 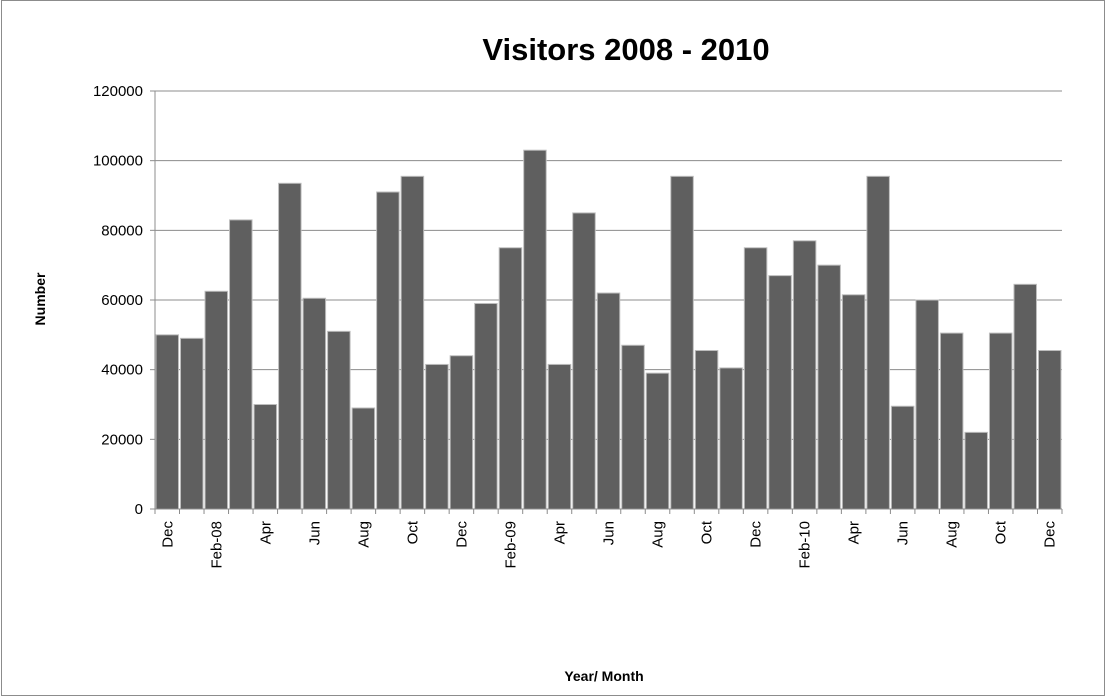 I want to click on y-tick-label: 80000, so click(x=122, y=230).